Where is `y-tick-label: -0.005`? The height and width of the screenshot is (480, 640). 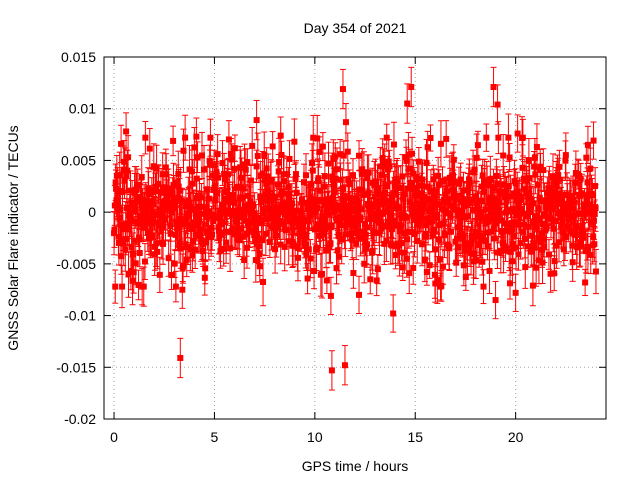 y-tick-label: -0.005 is located at coordinates (76, 264).